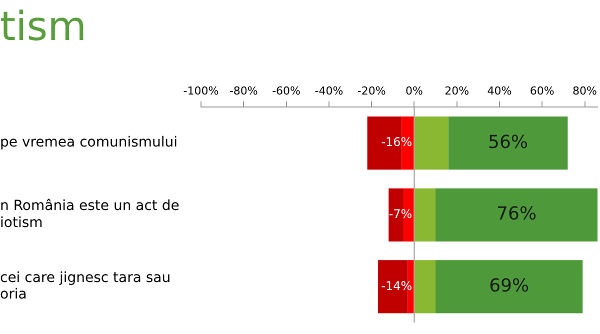 Image resolution: width=600 pixels, height=334 pixels. What do you see at coordinates (201, 91) in the screenshot?
I see `x-tick-label: -100%` at bounding box center [201, 91].